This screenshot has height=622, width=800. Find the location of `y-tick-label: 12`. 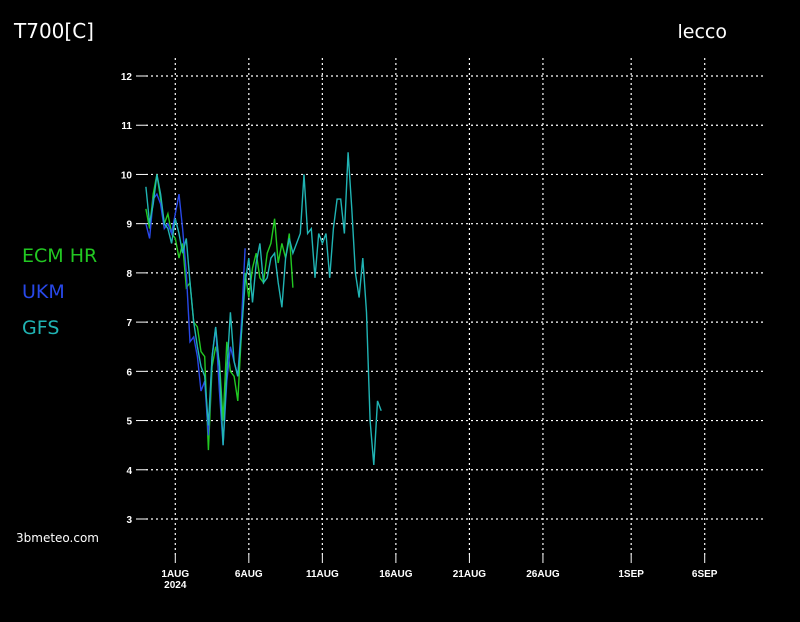

y-tick-label: 12 is located at coordinates (127, 77).